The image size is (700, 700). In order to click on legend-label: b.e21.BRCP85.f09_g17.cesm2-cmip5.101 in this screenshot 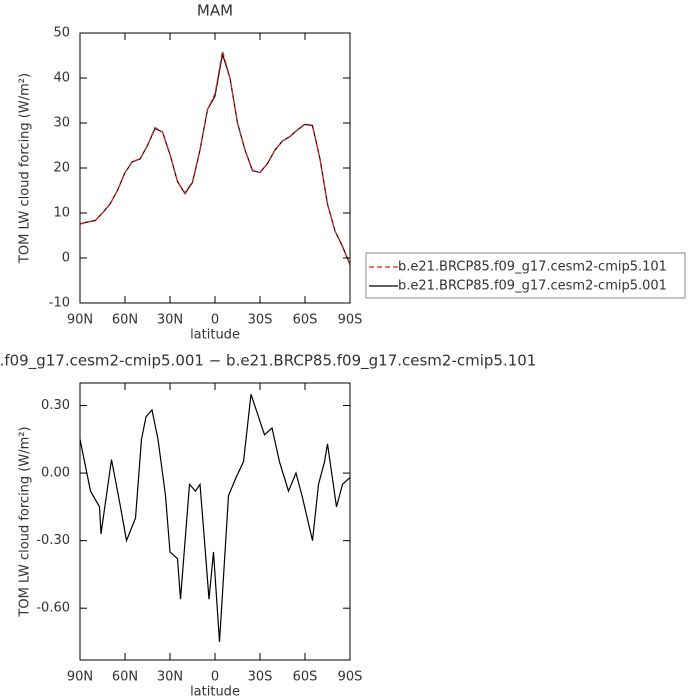, I will do `click(532, 267)`.